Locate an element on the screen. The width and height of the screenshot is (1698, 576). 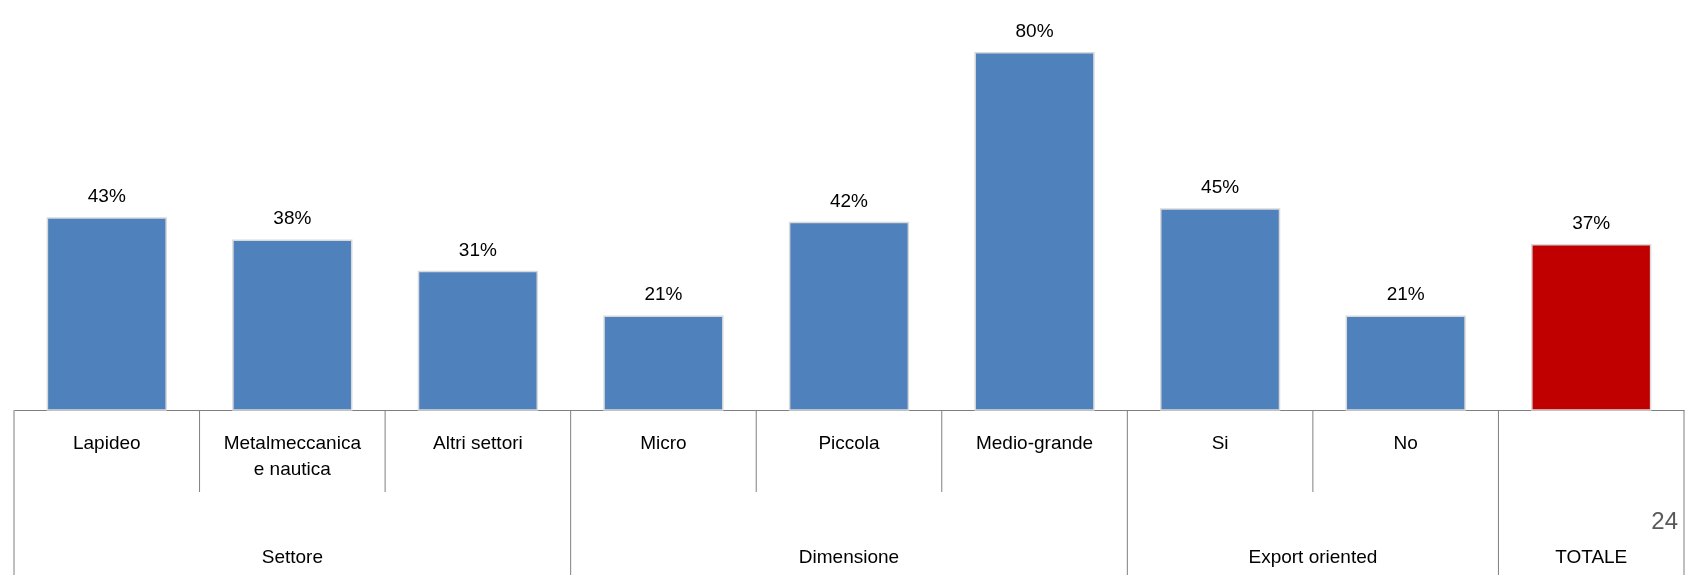
data-label: 31% is located at coordinates (478, 249).